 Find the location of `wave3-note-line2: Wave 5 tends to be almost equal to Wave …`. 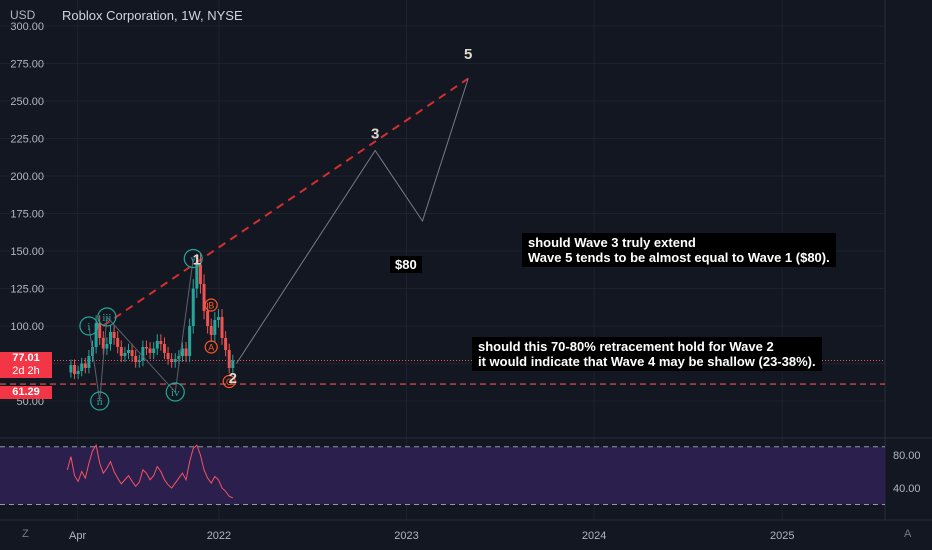

wave3-note-line2: Wave 5 tends to be almost equal to Wave … is located at coordinates (679, 257).